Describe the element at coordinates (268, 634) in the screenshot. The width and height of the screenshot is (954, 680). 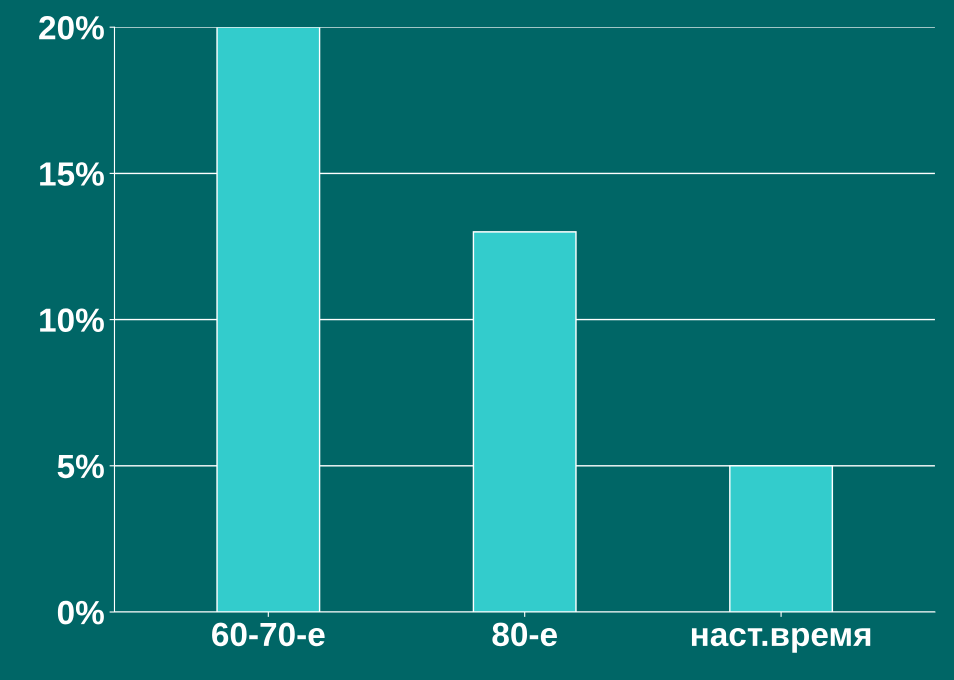
I see `x-tick-label: 60-70-е` at that location.